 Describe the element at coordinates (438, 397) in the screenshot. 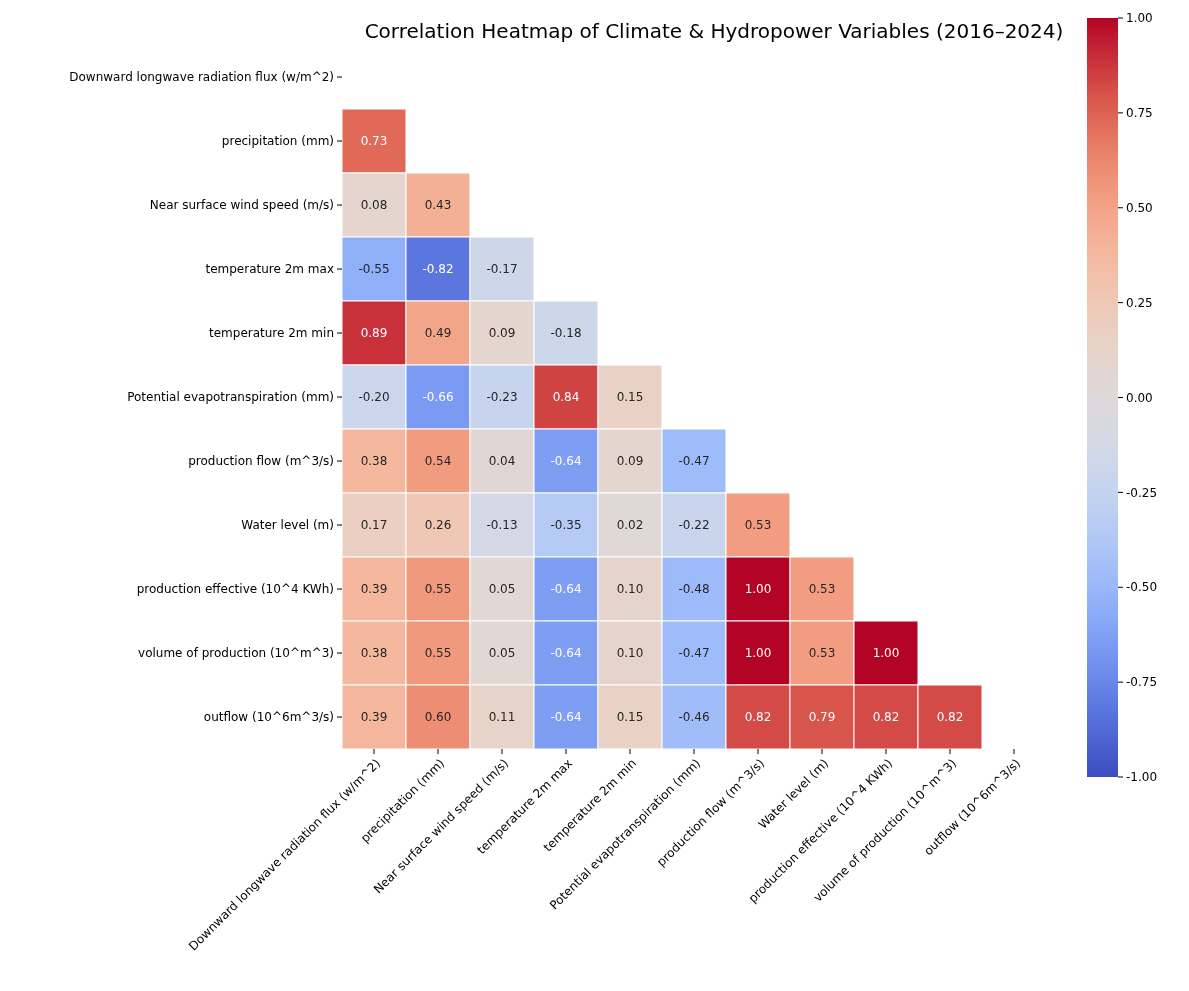

I see `data-label: -0.66` at that location.